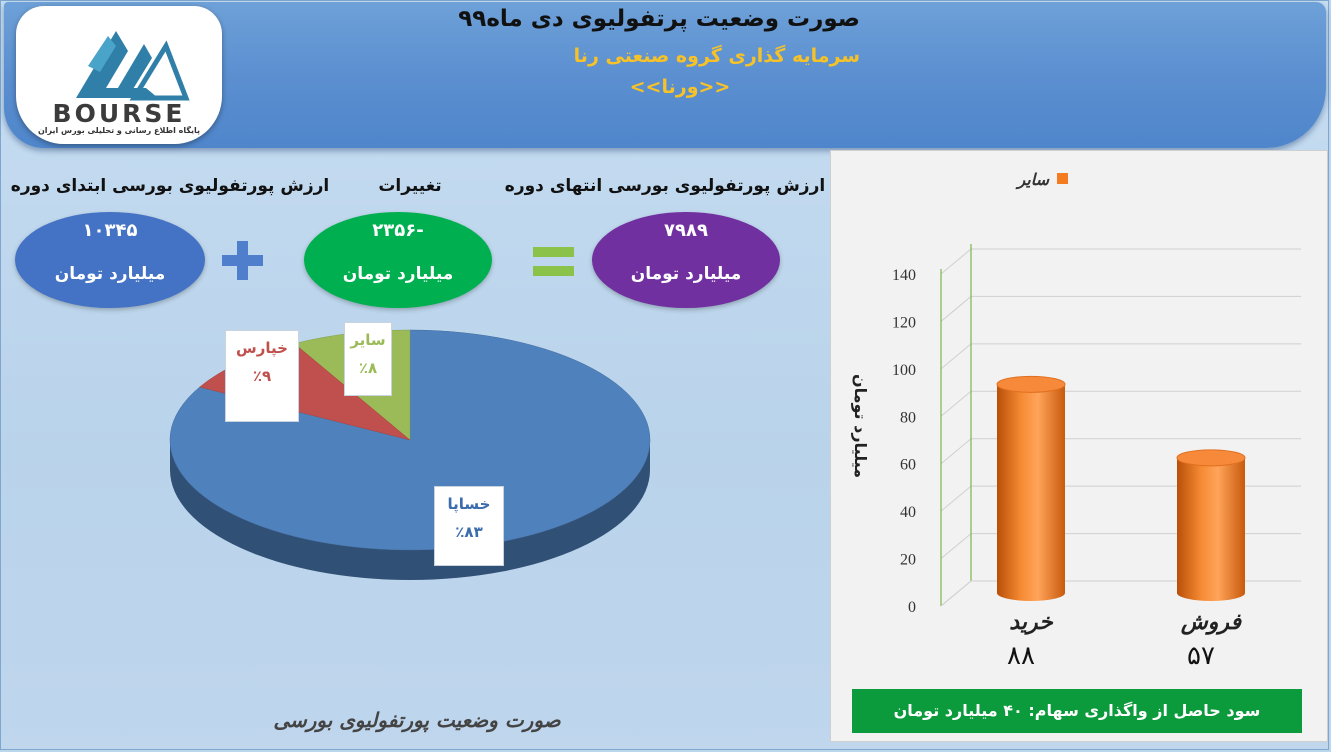  What do you see at coordinates (908, 417) in the screenshot?
I see `y-tick-label: 80` at bounding box center [908, 417].